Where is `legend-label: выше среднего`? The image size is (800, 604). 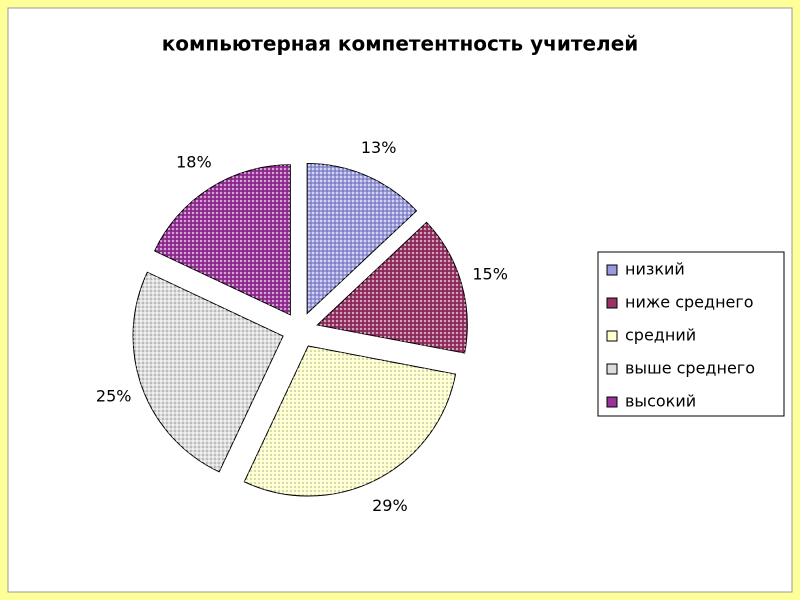 legend-label: выше среднего is located at coordinates (690, 368).